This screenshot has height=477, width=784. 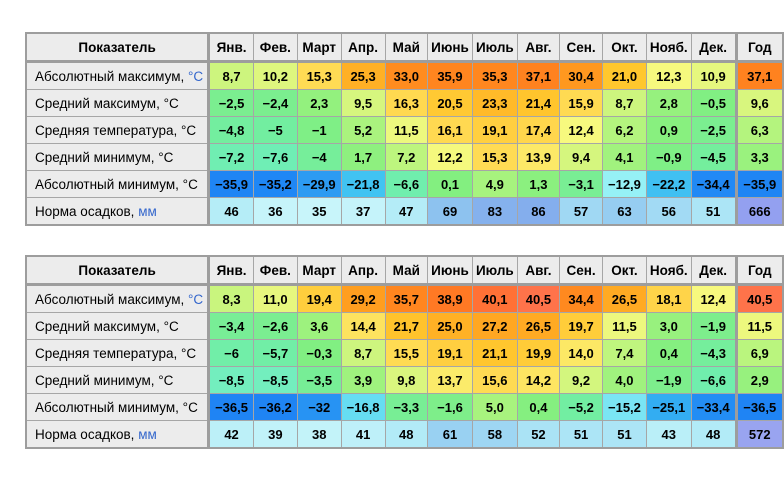 What do you see at coordinates (450, 211) in the screenshot?
I see `value-cell: 69` at bounding box center [450, 211].